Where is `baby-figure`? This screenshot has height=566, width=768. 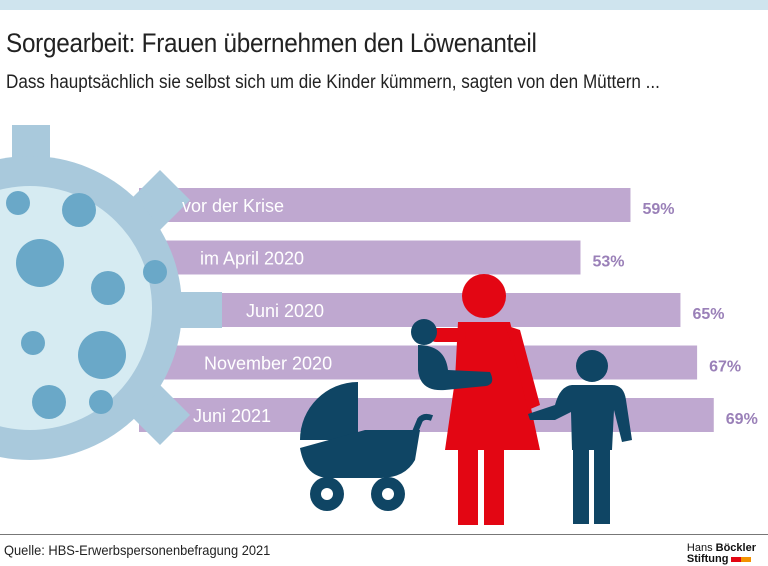
baby-figure is located at coordinates (452, 355).